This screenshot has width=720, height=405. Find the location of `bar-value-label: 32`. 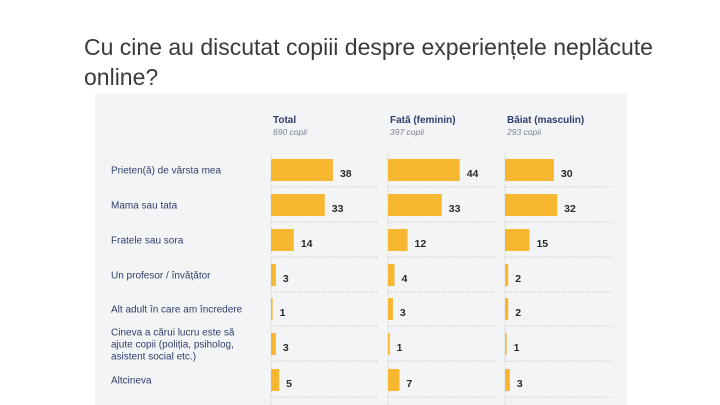

bar-value-label: 32 is located at coordinates (570, 209).